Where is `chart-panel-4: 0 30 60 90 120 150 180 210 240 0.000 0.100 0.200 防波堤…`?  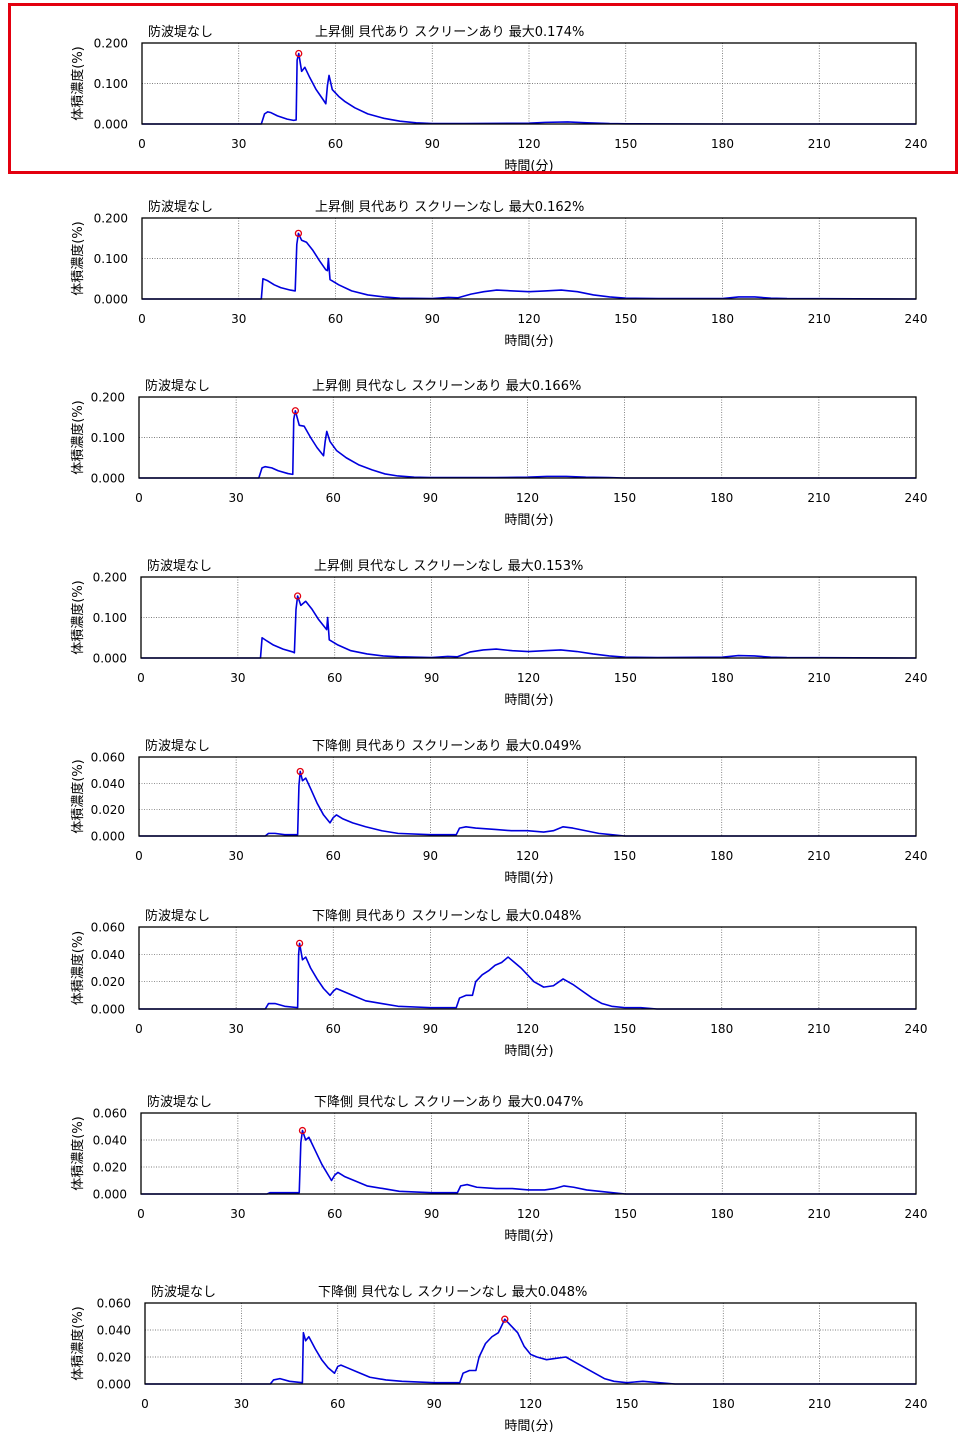
chart-panel-4: 0 30 60 90 120 150 180 210 240 0.000 0.100 0.200 防波堤… is located at coordinates (498, 633).